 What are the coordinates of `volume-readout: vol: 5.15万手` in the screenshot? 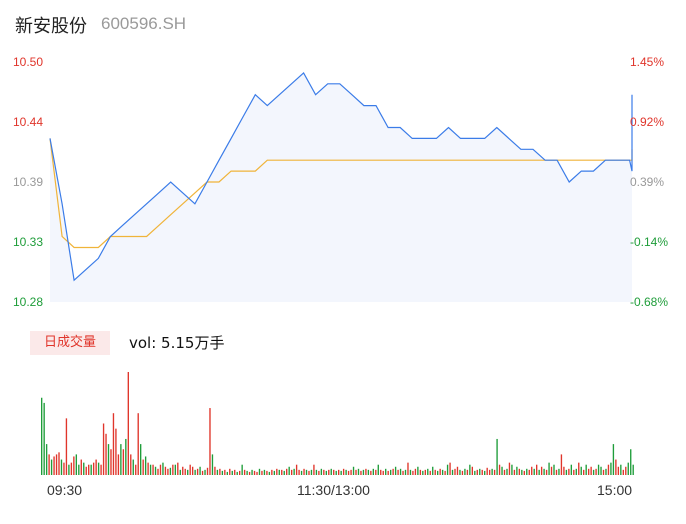 It's located at (177, 343).